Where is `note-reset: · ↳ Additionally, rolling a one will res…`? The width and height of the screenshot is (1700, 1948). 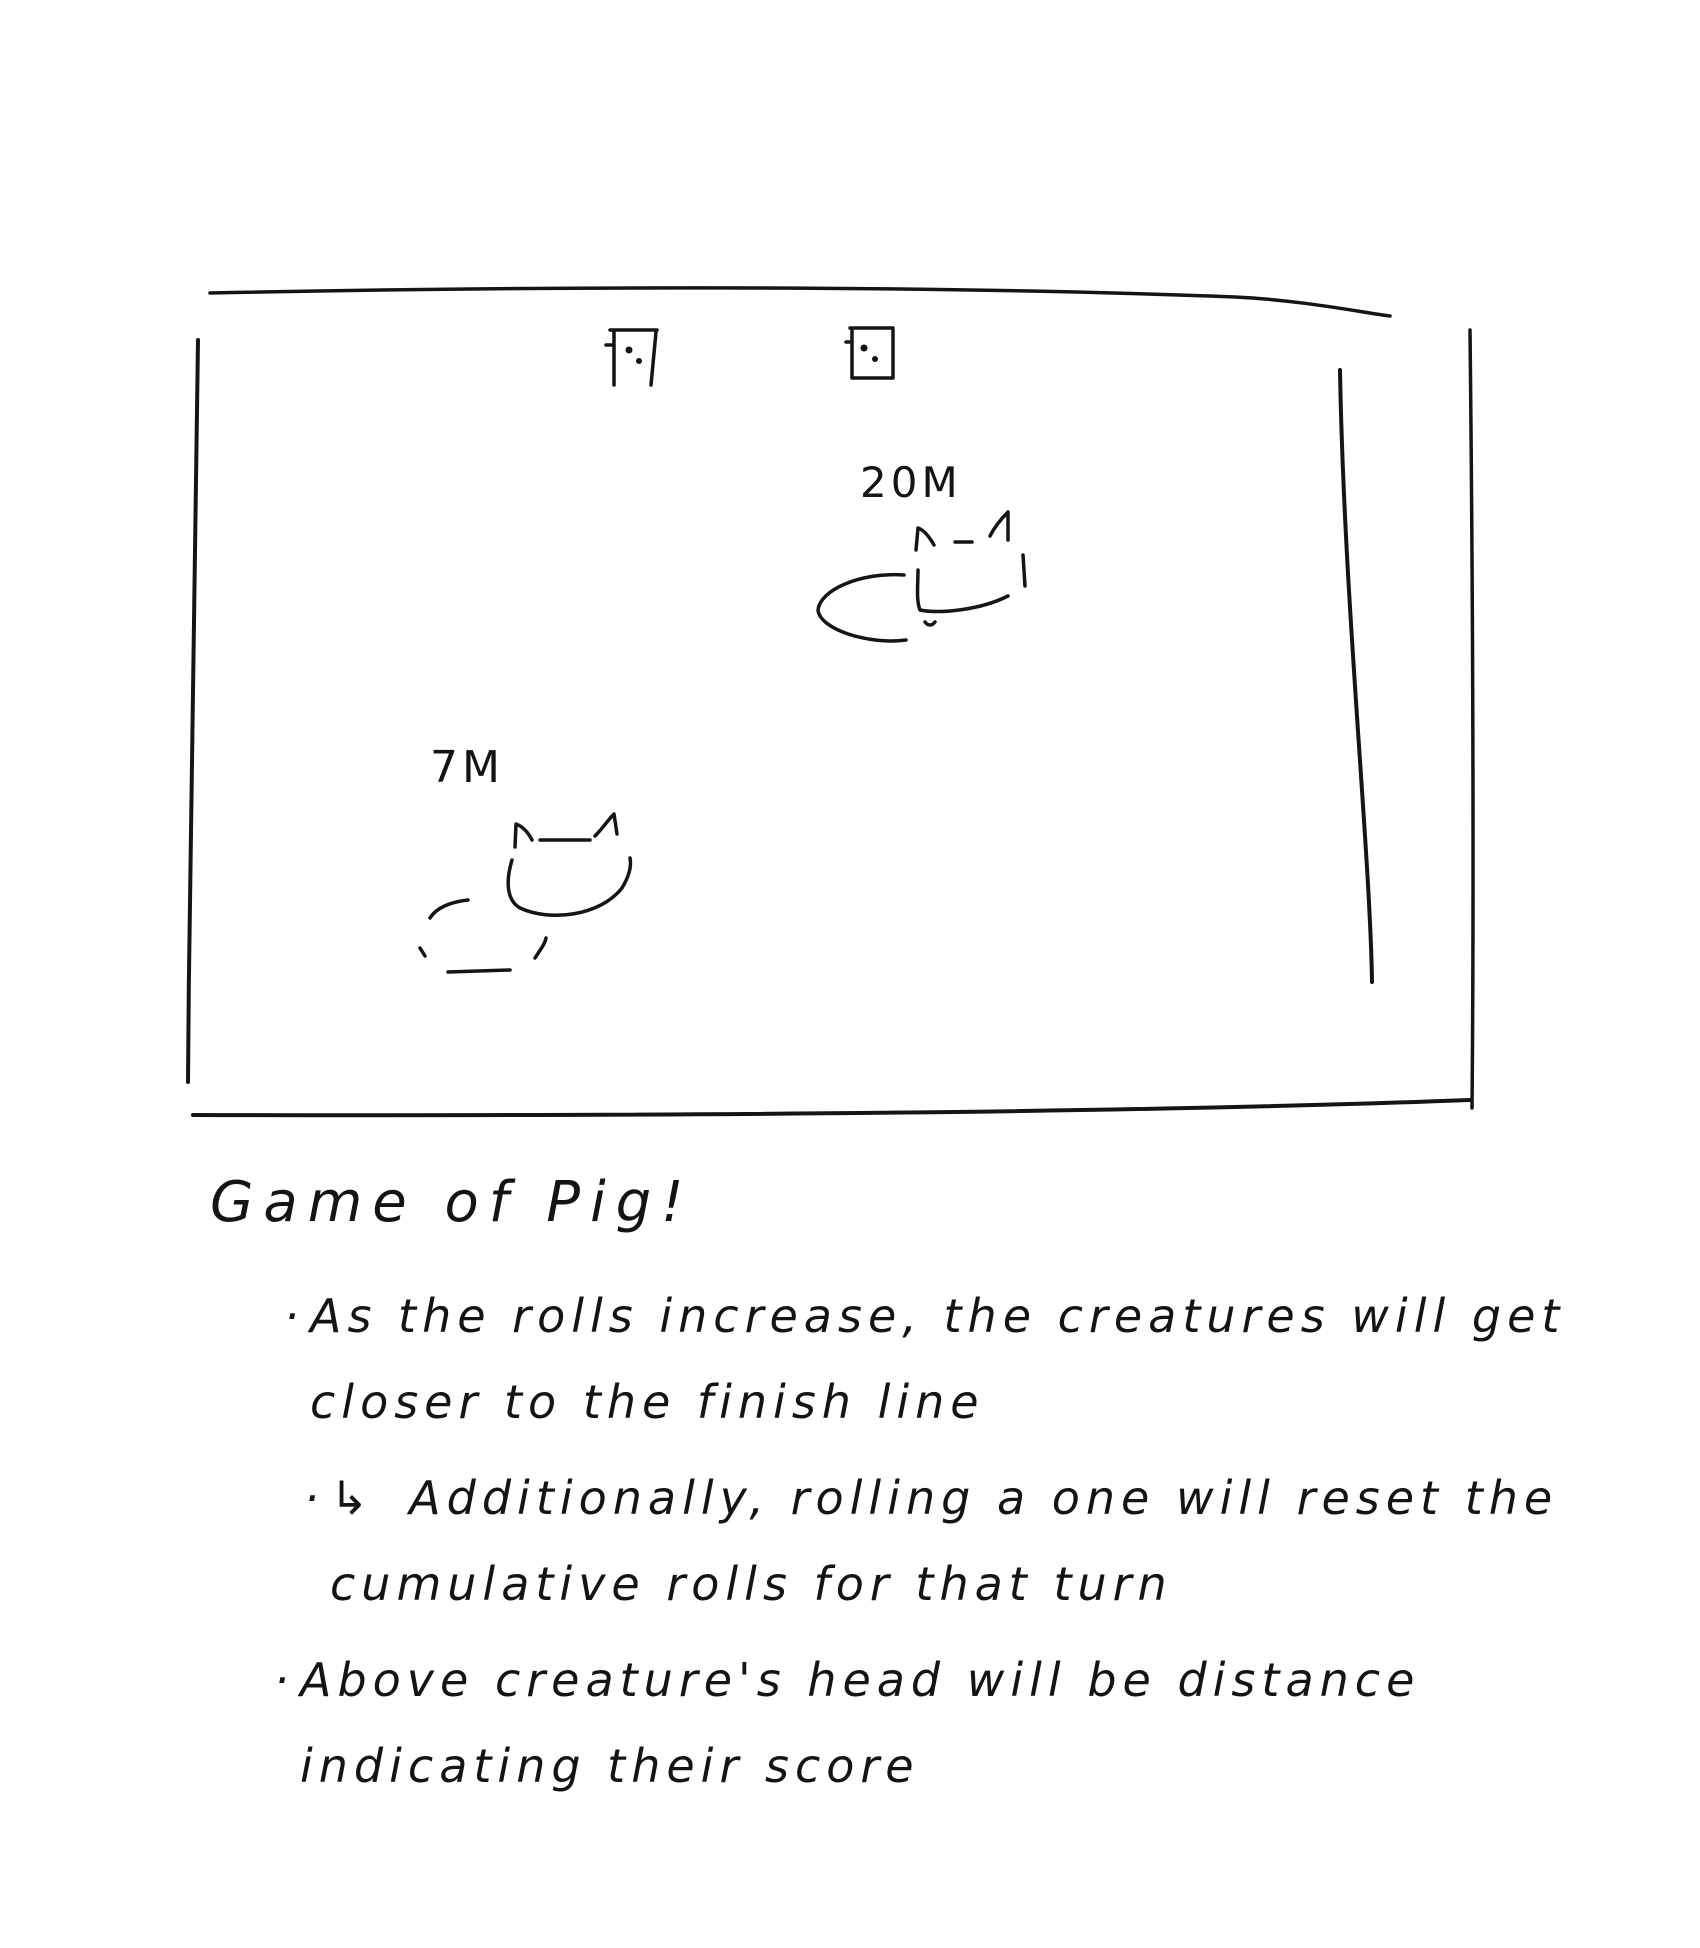 note-reset: · ↳ Additionally, rolling a one will res… is located at coordinates (952, 1541).